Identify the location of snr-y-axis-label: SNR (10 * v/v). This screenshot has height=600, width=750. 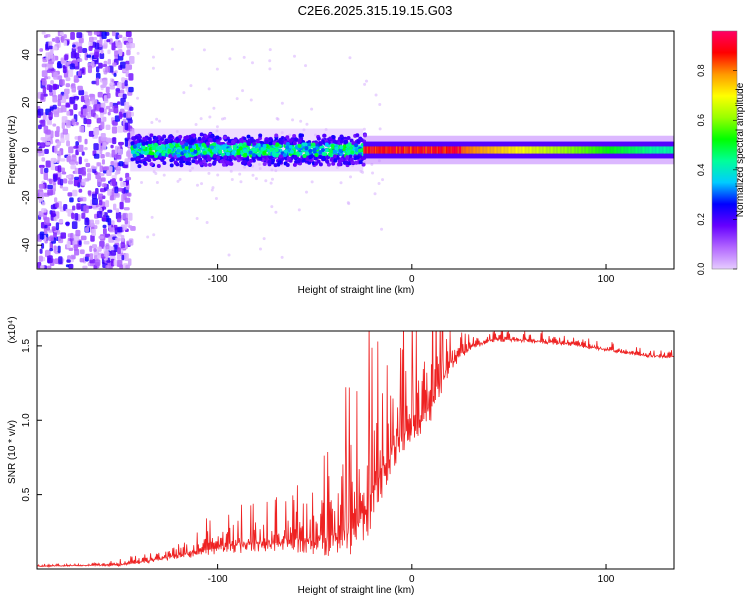
(12, 452).